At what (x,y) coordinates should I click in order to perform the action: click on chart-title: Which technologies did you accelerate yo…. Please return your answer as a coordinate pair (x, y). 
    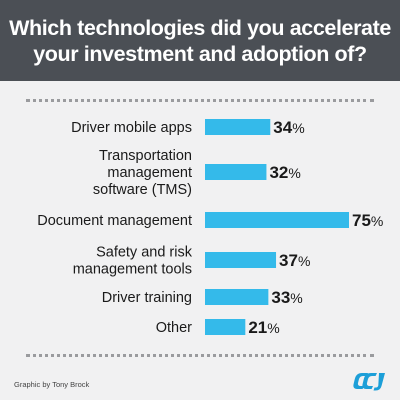
    Looking at the image, I should click on (200, 40).